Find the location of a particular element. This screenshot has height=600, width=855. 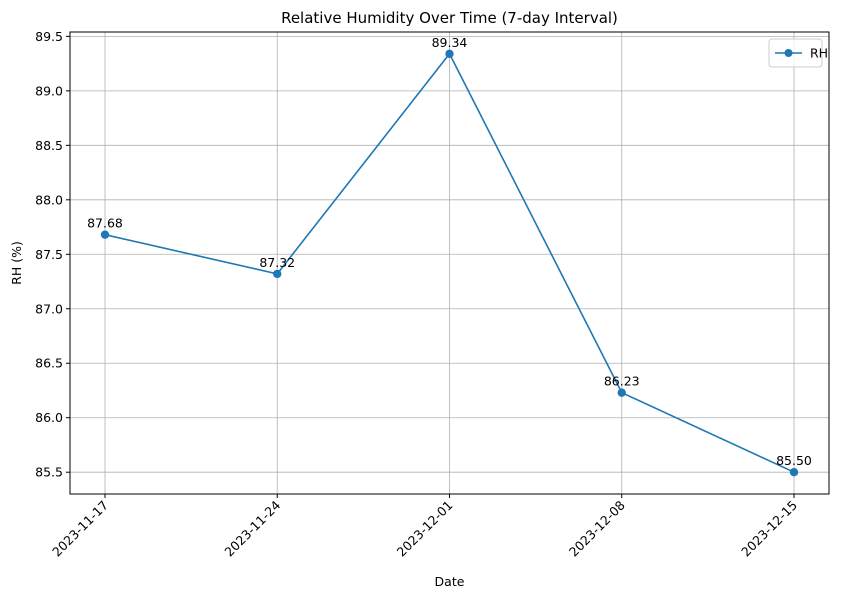

legend: RH is located at coordinates (798, 53).